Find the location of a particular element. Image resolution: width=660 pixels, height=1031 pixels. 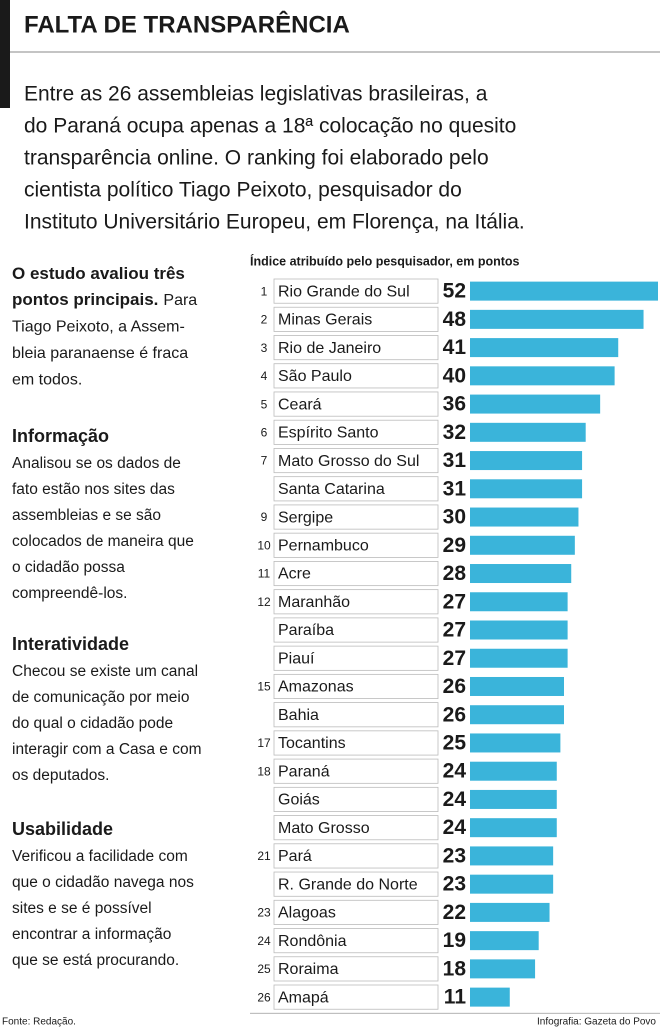

value-label: 29 is located at coordinates (454, 545).